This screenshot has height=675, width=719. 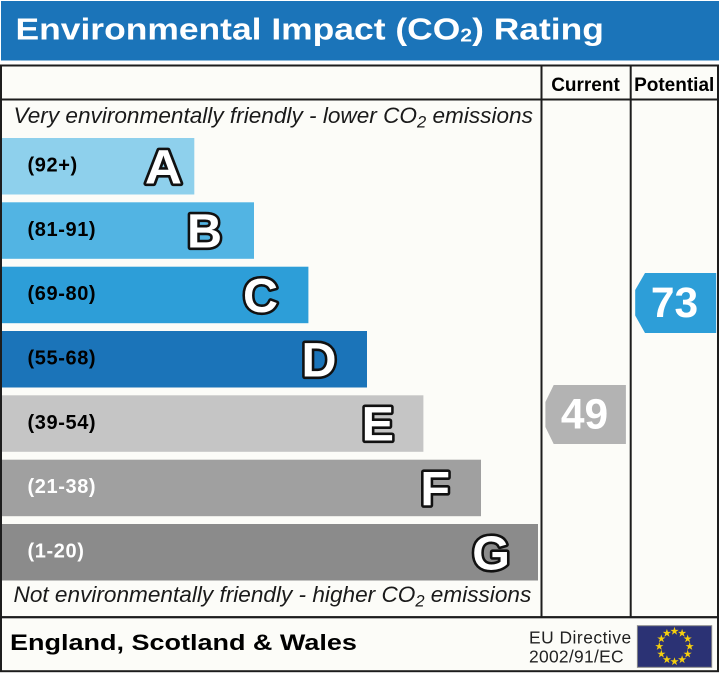 What do you see at coordinates (584, 415) in the screenshot?
I see `svg-text: 49` at bounding box center [584, 415].